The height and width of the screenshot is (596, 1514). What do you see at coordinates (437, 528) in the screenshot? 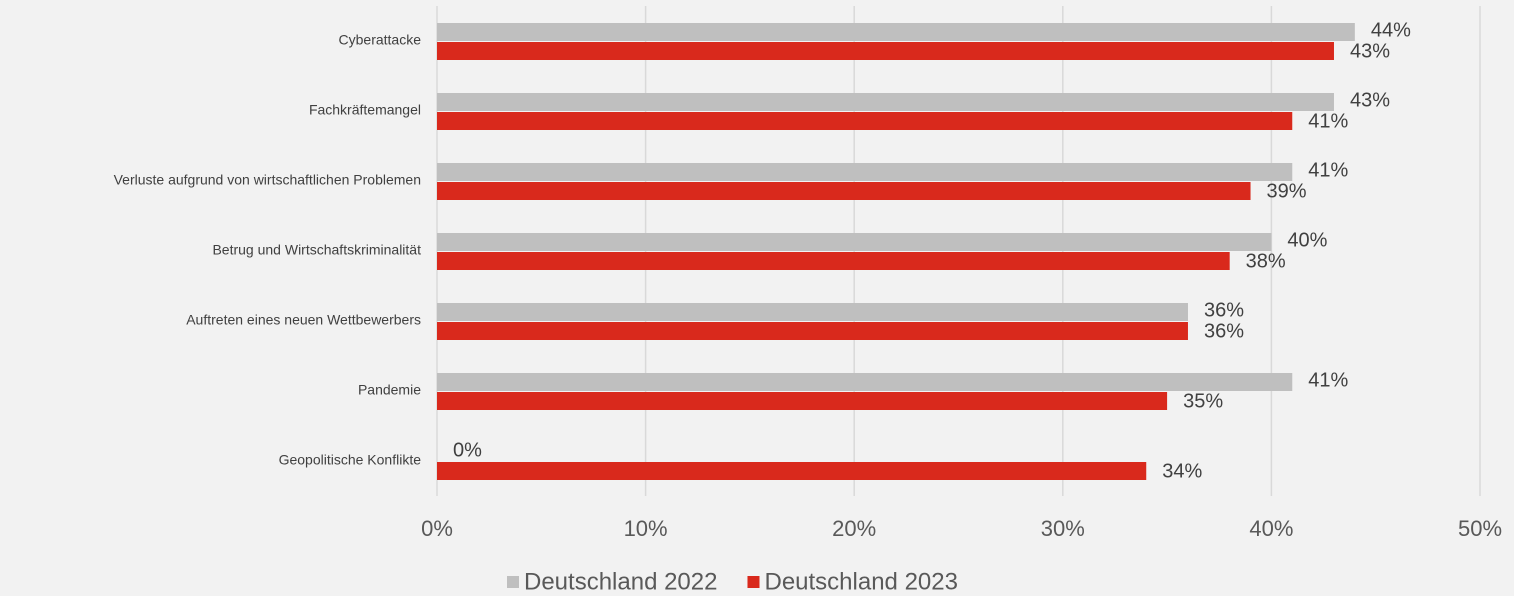
I see `x-tick-label: 0%` at bounding box center [437, 528].